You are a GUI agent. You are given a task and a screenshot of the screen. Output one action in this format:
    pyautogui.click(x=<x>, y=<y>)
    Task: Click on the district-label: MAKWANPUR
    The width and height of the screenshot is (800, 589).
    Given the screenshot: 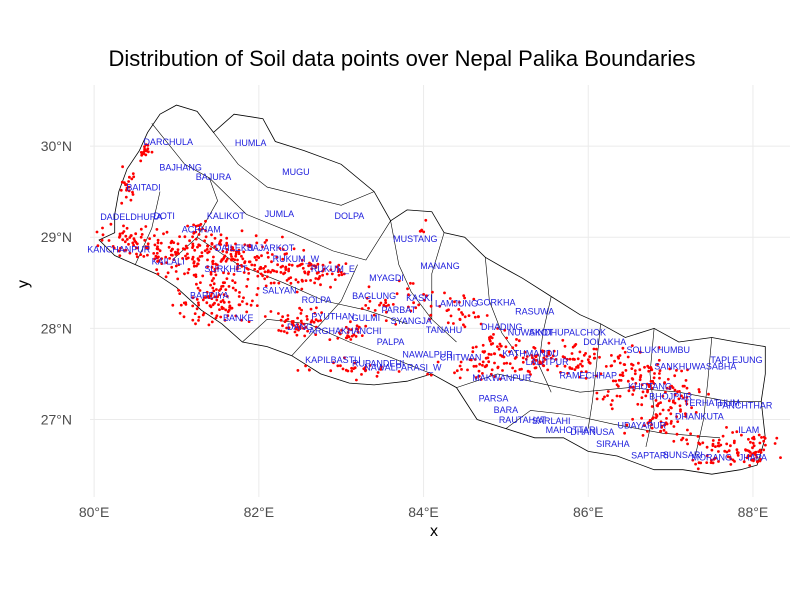 What is the action you would take?
    pyautogui.click(x=502, y=378)
    